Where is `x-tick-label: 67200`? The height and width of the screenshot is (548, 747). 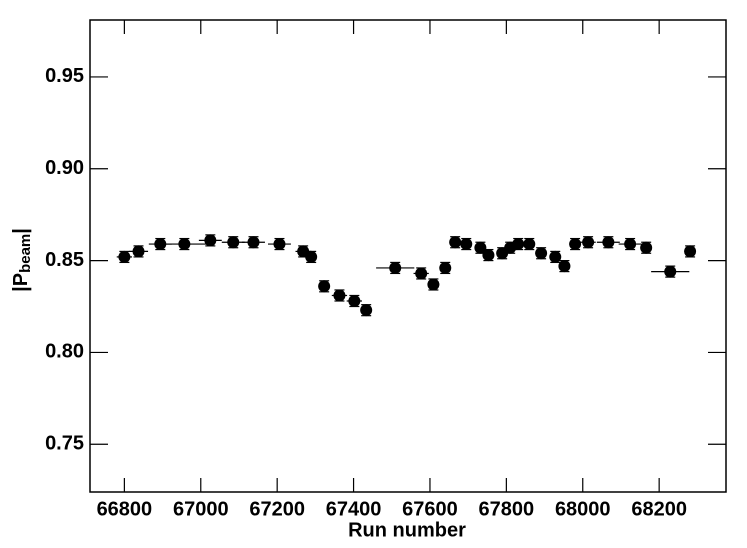 x-tick-label: 67200 is located at coordinates (277, 509).